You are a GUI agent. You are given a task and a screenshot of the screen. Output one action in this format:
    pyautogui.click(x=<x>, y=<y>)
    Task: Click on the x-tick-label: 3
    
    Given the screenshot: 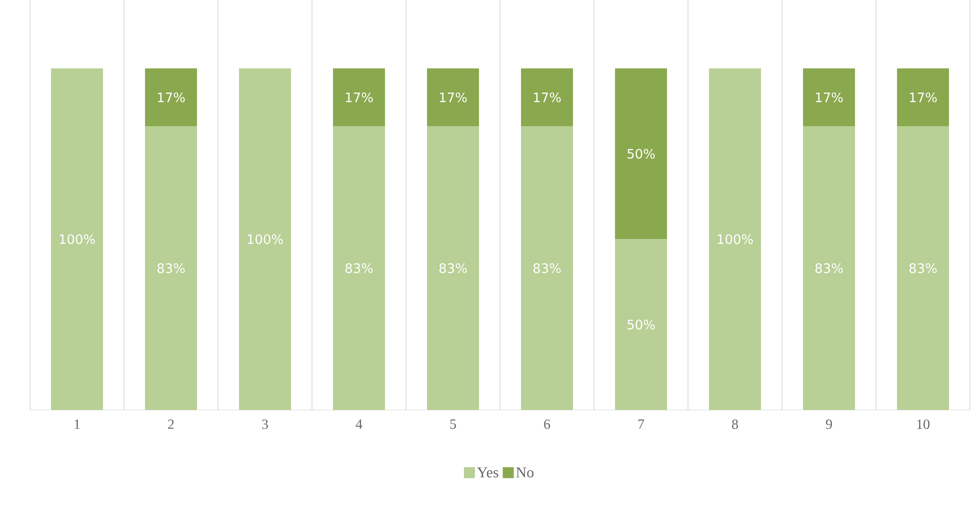 What is the action you would take?
    pyautogui.click(x=265, y=424)
    